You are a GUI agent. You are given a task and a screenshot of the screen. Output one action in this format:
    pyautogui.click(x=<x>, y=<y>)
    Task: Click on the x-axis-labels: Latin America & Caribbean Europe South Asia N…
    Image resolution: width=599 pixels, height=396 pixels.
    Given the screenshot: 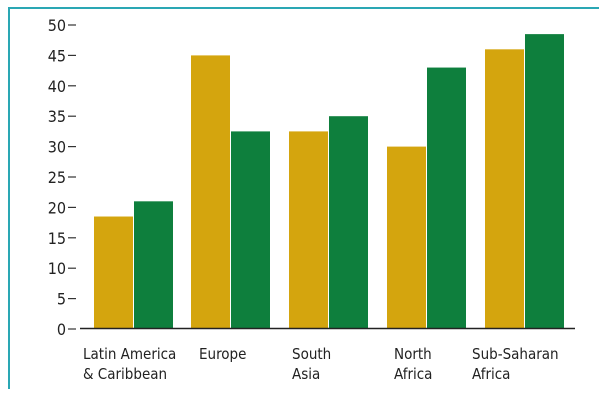 What is the action you would take?
    pyautogui.click(x=321, y=364)
    